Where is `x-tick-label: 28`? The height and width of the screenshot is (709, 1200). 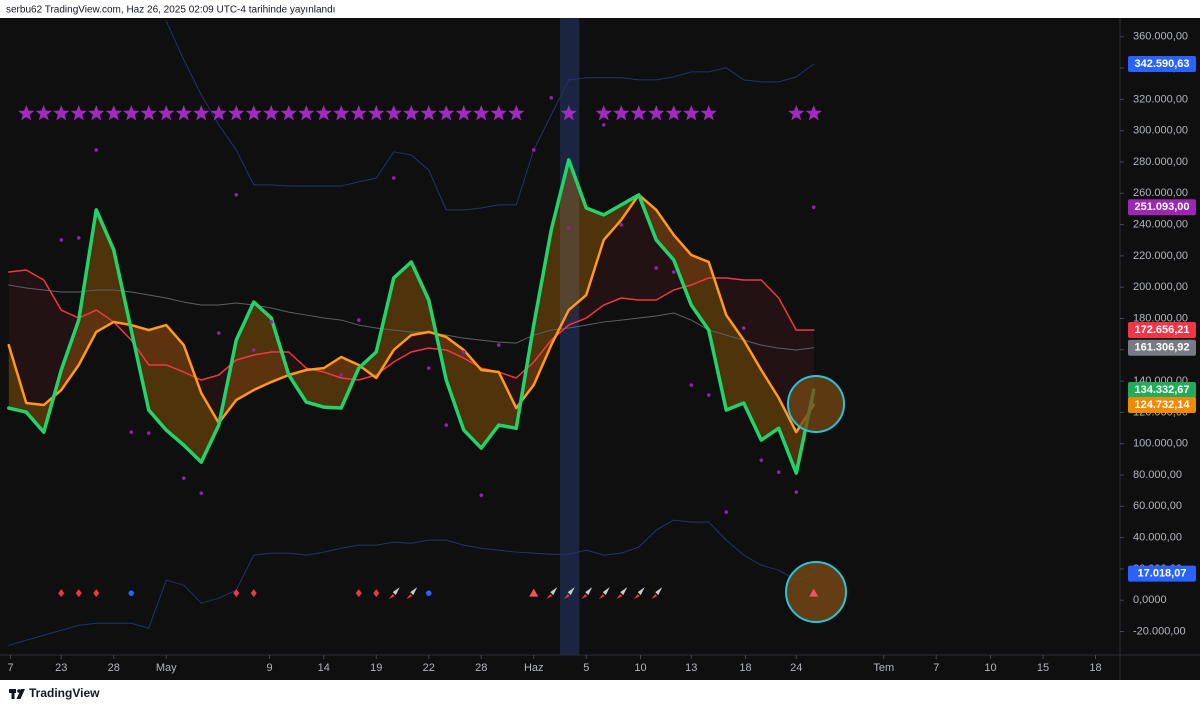
x-tick-label: 28 is located at coordinates (114, 668).